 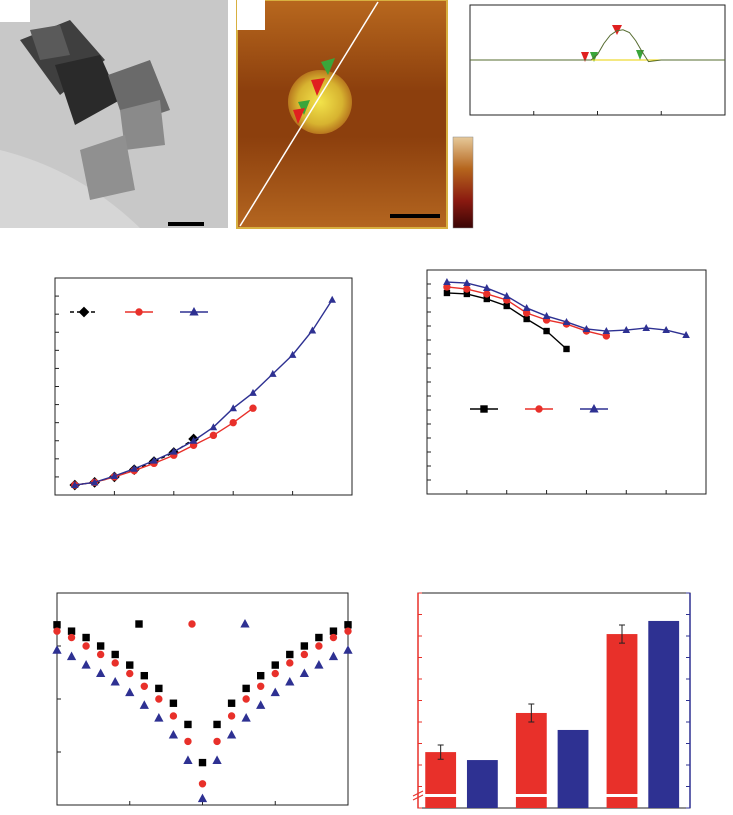 What do you see at coordinates (114, 114) in the screenshot?
I see `tem-image` at bounding box center [114, 114].